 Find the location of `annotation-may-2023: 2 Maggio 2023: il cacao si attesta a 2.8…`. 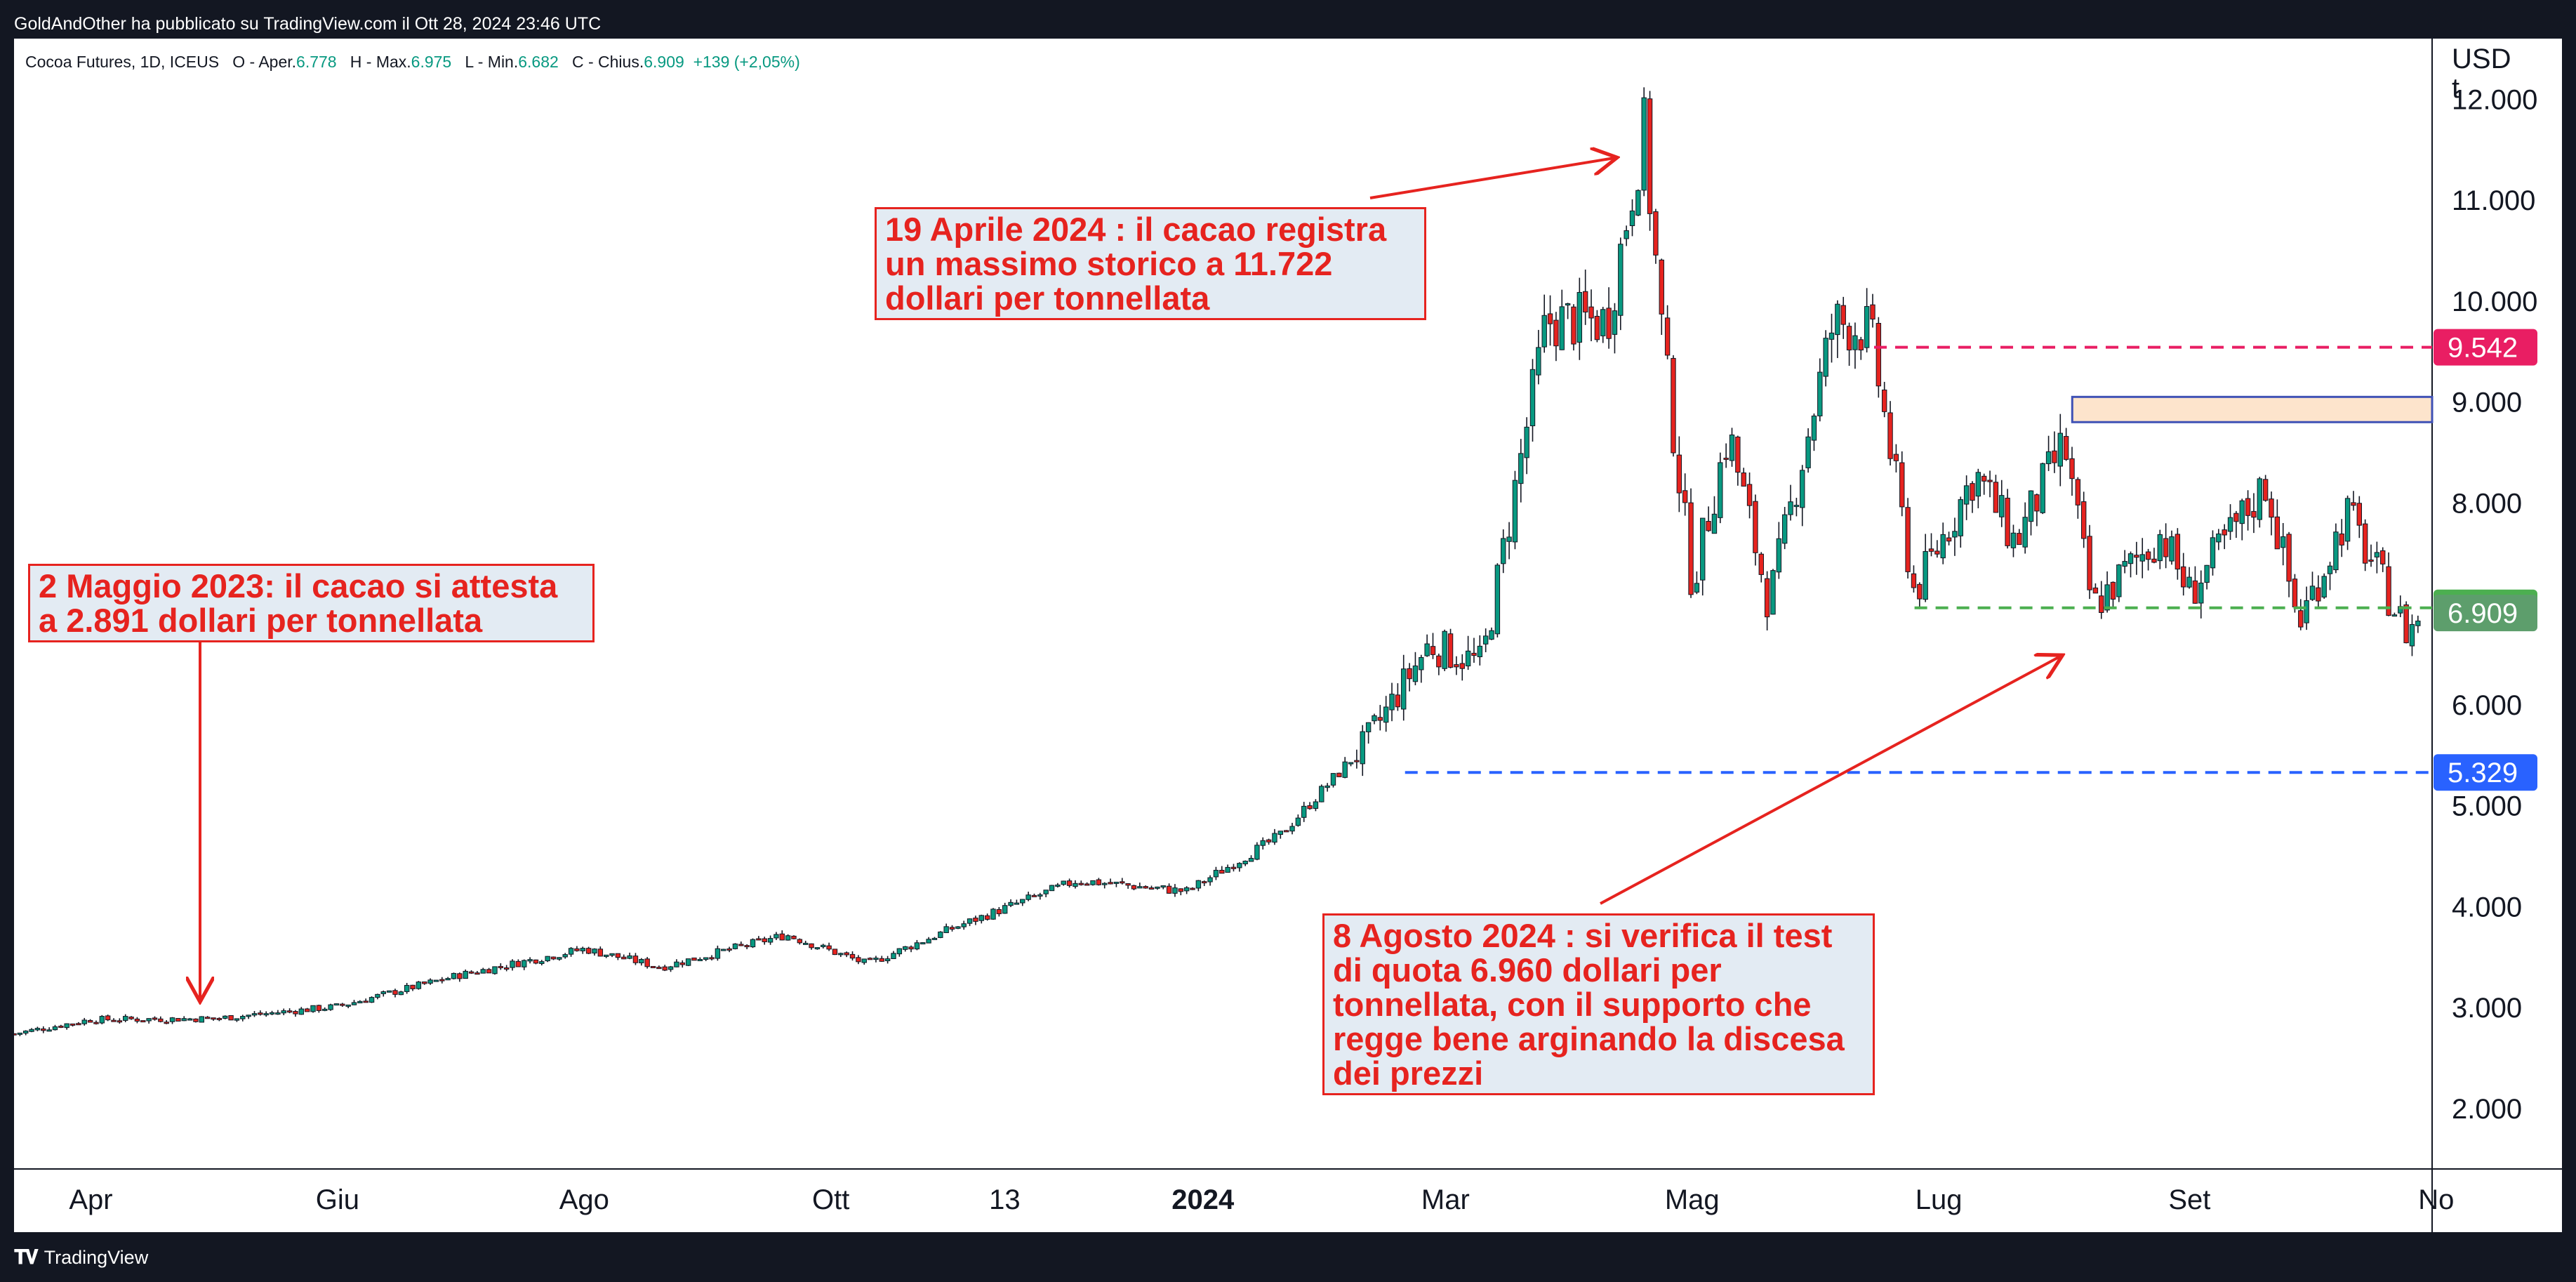

annotation-may-2023: 2 Maggio 2023: il cacao si attesta a 2.8… is located at coordinates (312, 603).